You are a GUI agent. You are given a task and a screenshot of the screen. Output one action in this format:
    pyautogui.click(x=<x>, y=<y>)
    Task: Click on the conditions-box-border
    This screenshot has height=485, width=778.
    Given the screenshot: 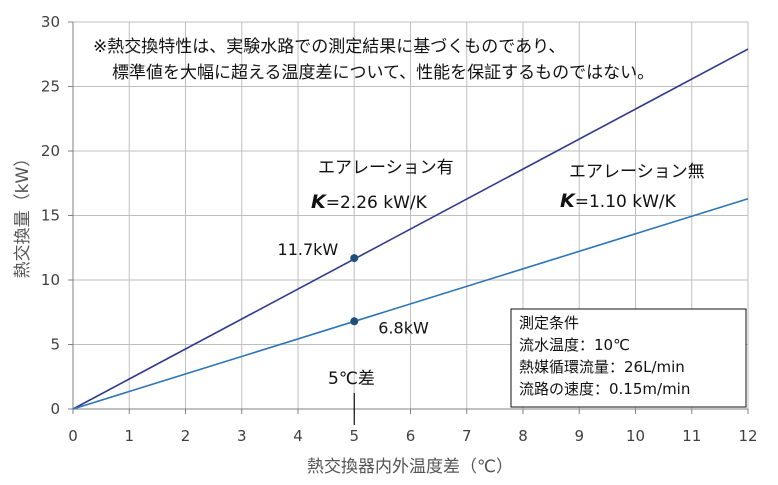 What is the action you would take?
    pyautogui.click(x=628, y=358)
    